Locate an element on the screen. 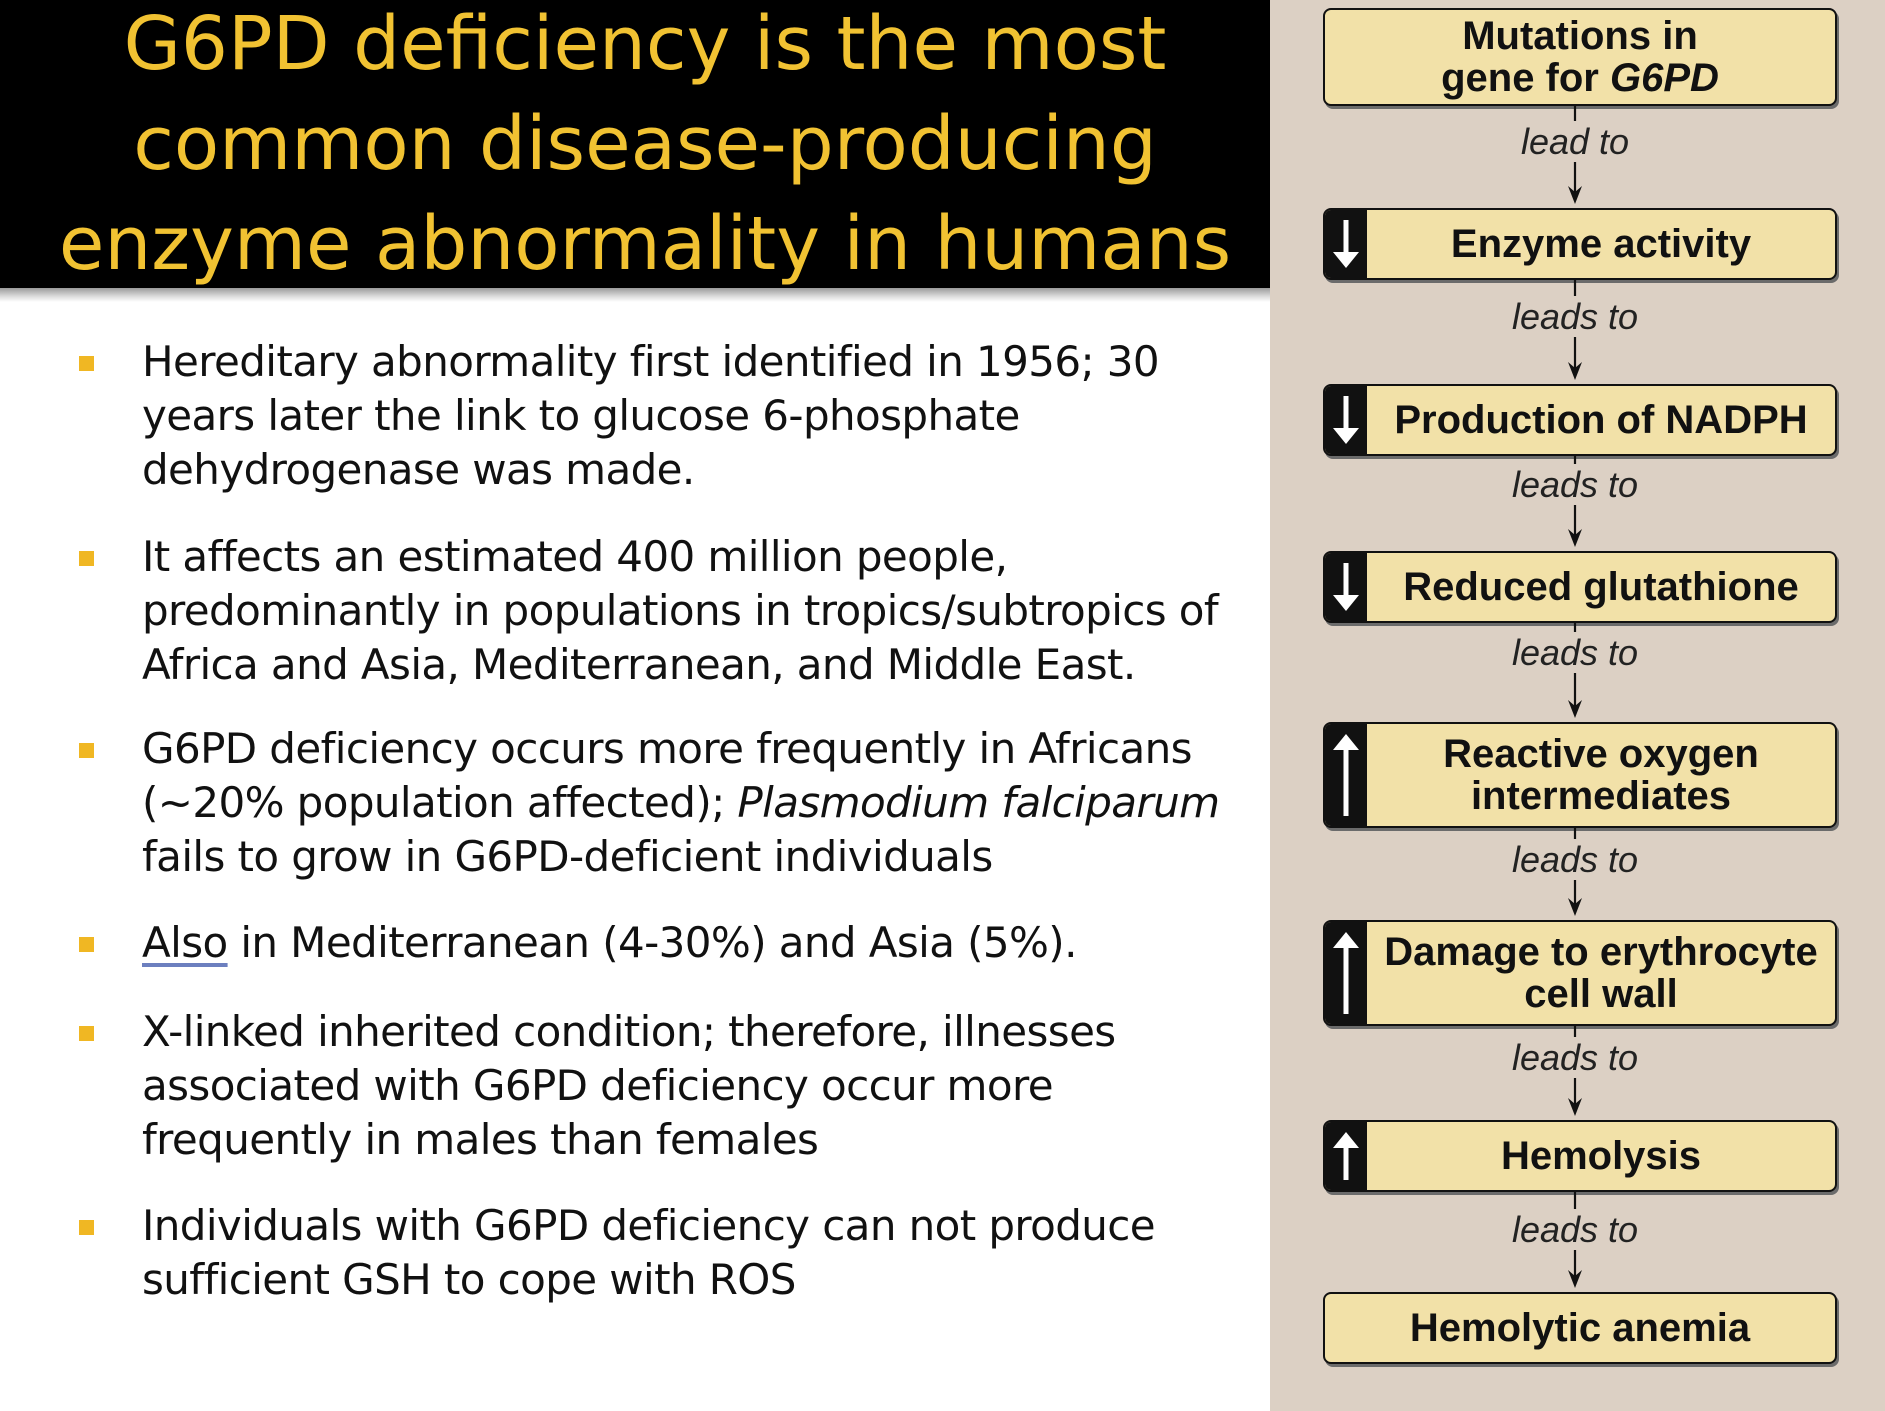 The image size is (1885, 1411). title-bar is located at coordinates (635, 144).